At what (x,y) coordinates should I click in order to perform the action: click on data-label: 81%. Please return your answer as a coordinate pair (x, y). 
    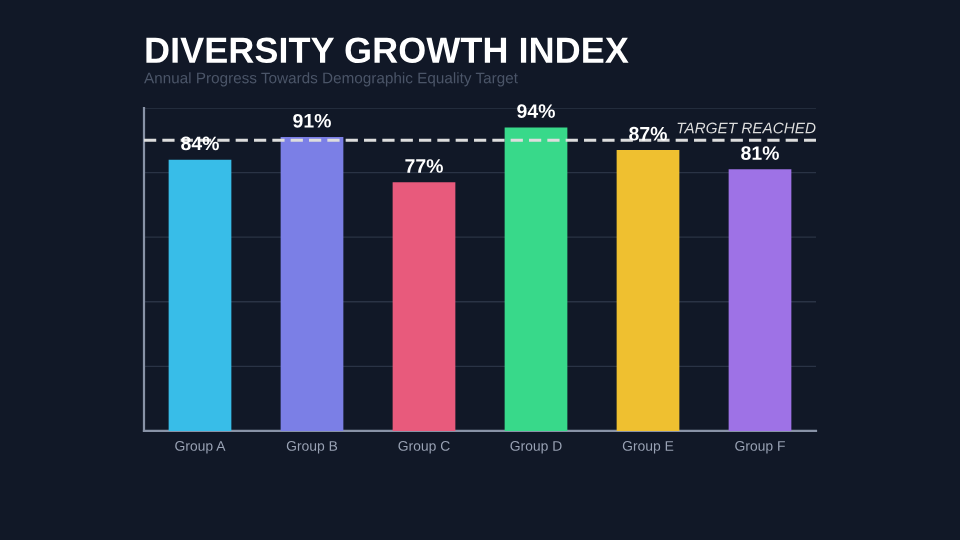
    Looking at the image, I should click on (760, 153).